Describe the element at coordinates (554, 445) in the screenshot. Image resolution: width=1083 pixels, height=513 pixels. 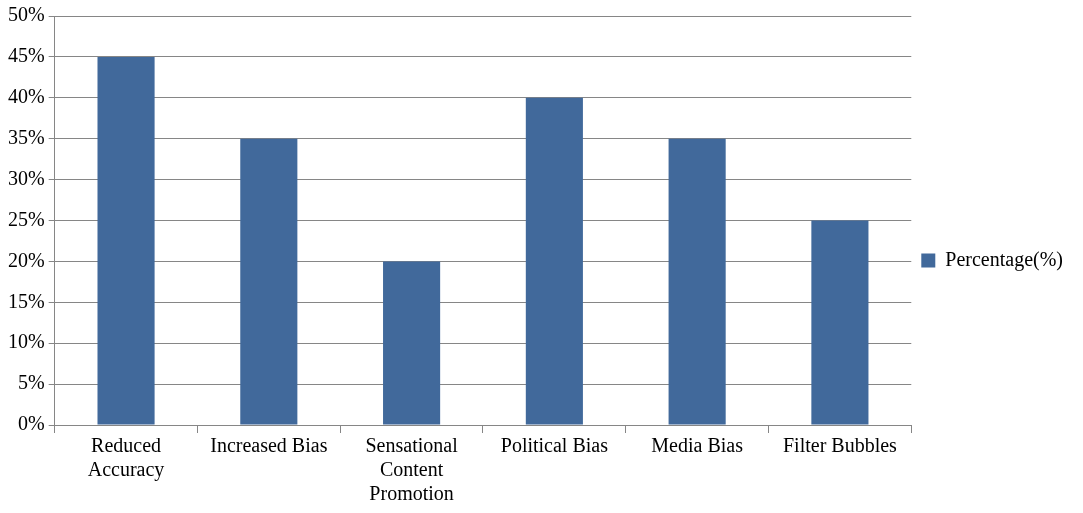
I see `x-tick-label: Political Bias` at that location.